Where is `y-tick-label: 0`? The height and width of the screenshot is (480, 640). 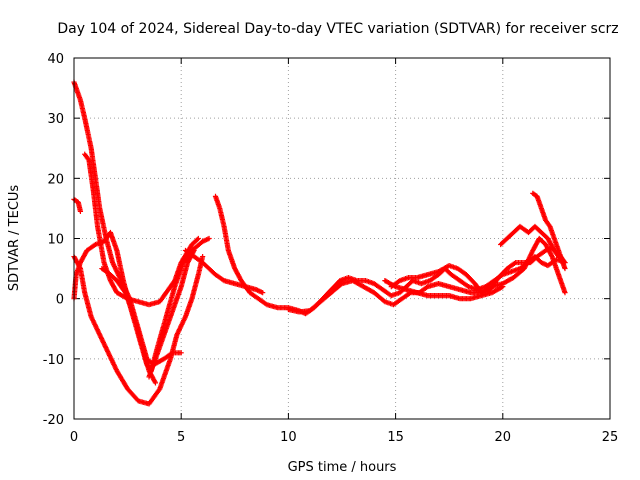
y-tick-label: 0 is located at coordinates (60, 300).